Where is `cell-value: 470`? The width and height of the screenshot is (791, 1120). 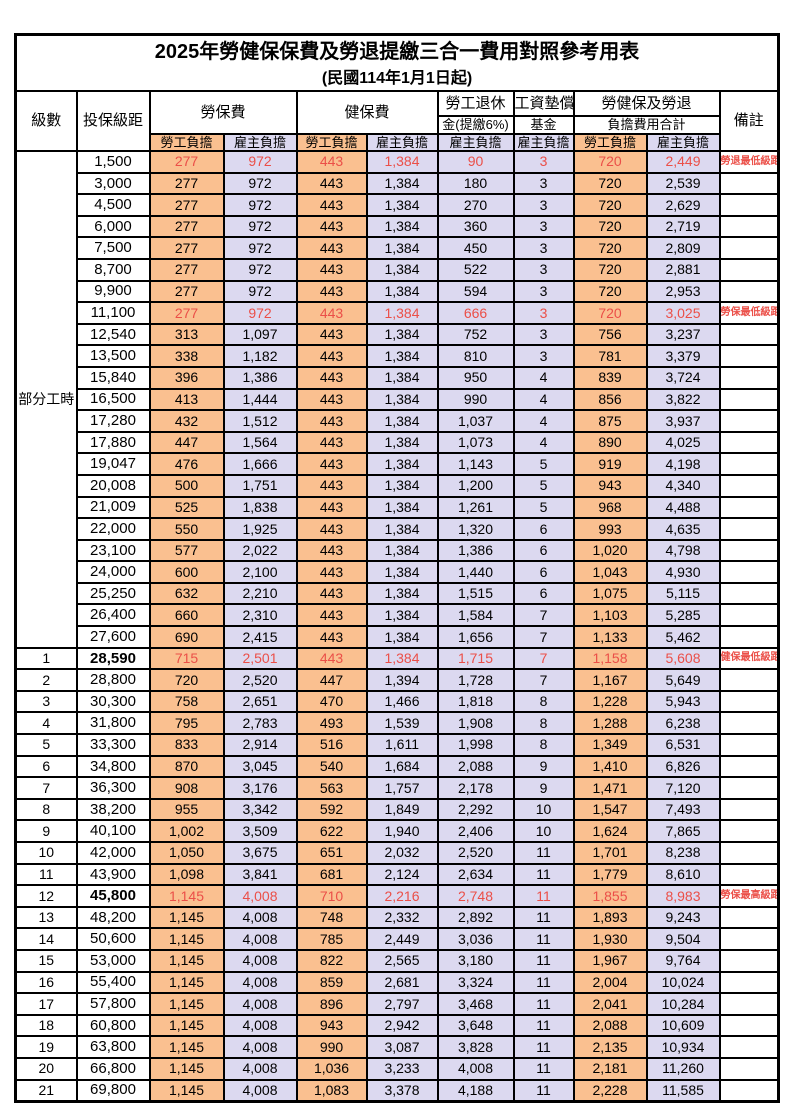
cell-value: 470 is located at coordinates (331, 701).